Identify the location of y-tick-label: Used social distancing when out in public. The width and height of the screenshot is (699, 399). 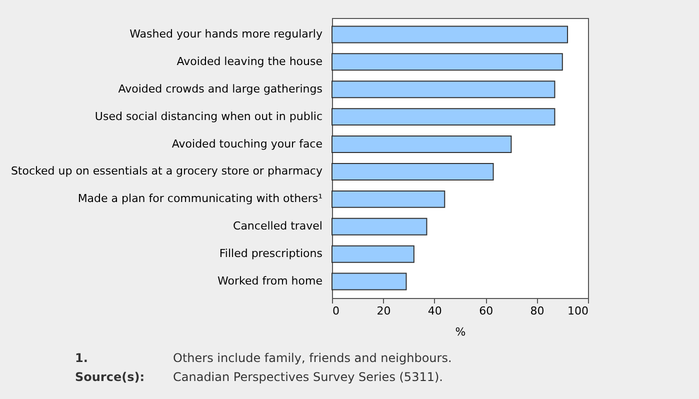
(208, 116).